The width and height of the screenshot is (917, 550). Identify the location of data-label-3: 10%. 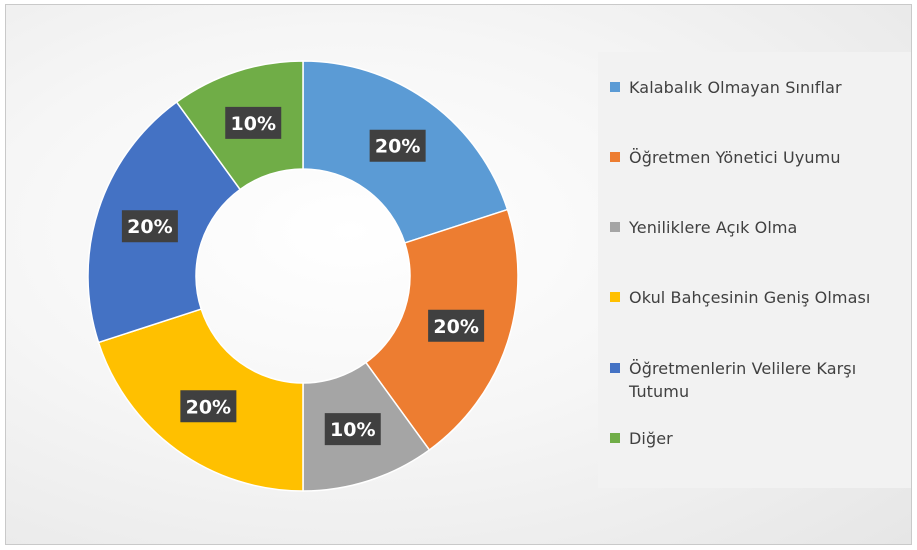
(352, 429).